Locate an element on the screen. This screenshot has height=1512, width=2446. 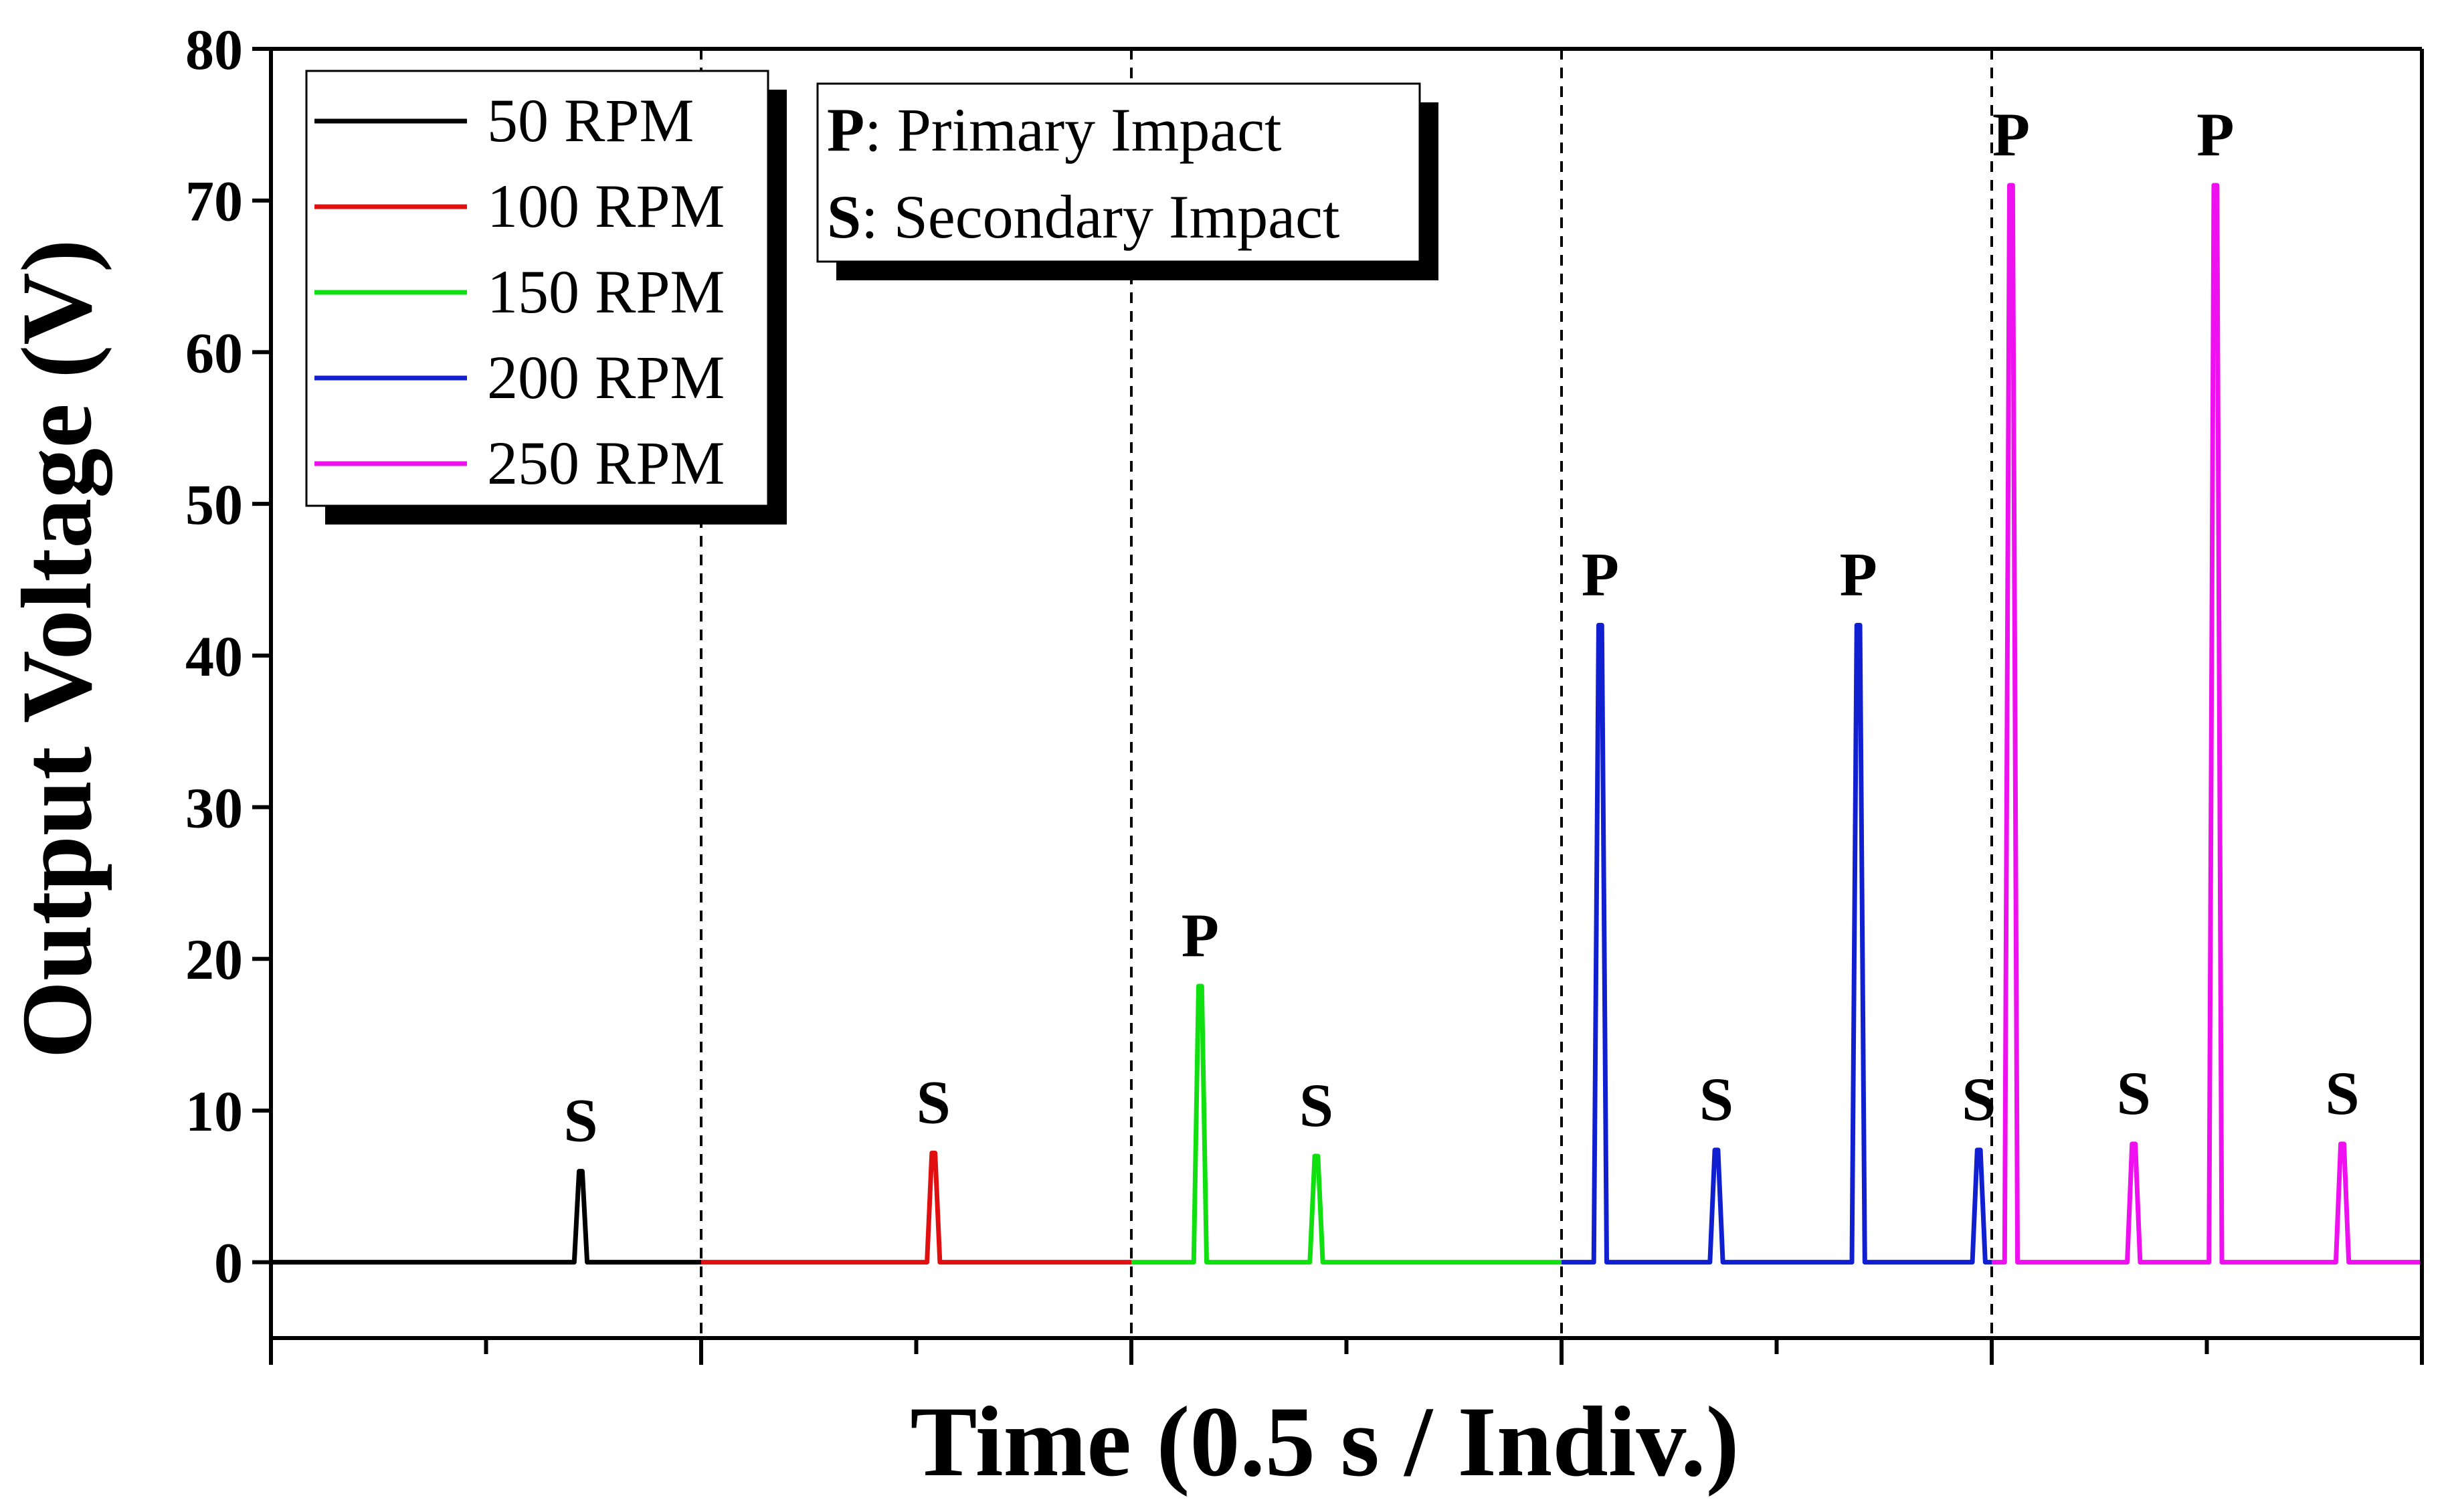
legend-label-3: 200 RPM is located at coordinates (606, 377).